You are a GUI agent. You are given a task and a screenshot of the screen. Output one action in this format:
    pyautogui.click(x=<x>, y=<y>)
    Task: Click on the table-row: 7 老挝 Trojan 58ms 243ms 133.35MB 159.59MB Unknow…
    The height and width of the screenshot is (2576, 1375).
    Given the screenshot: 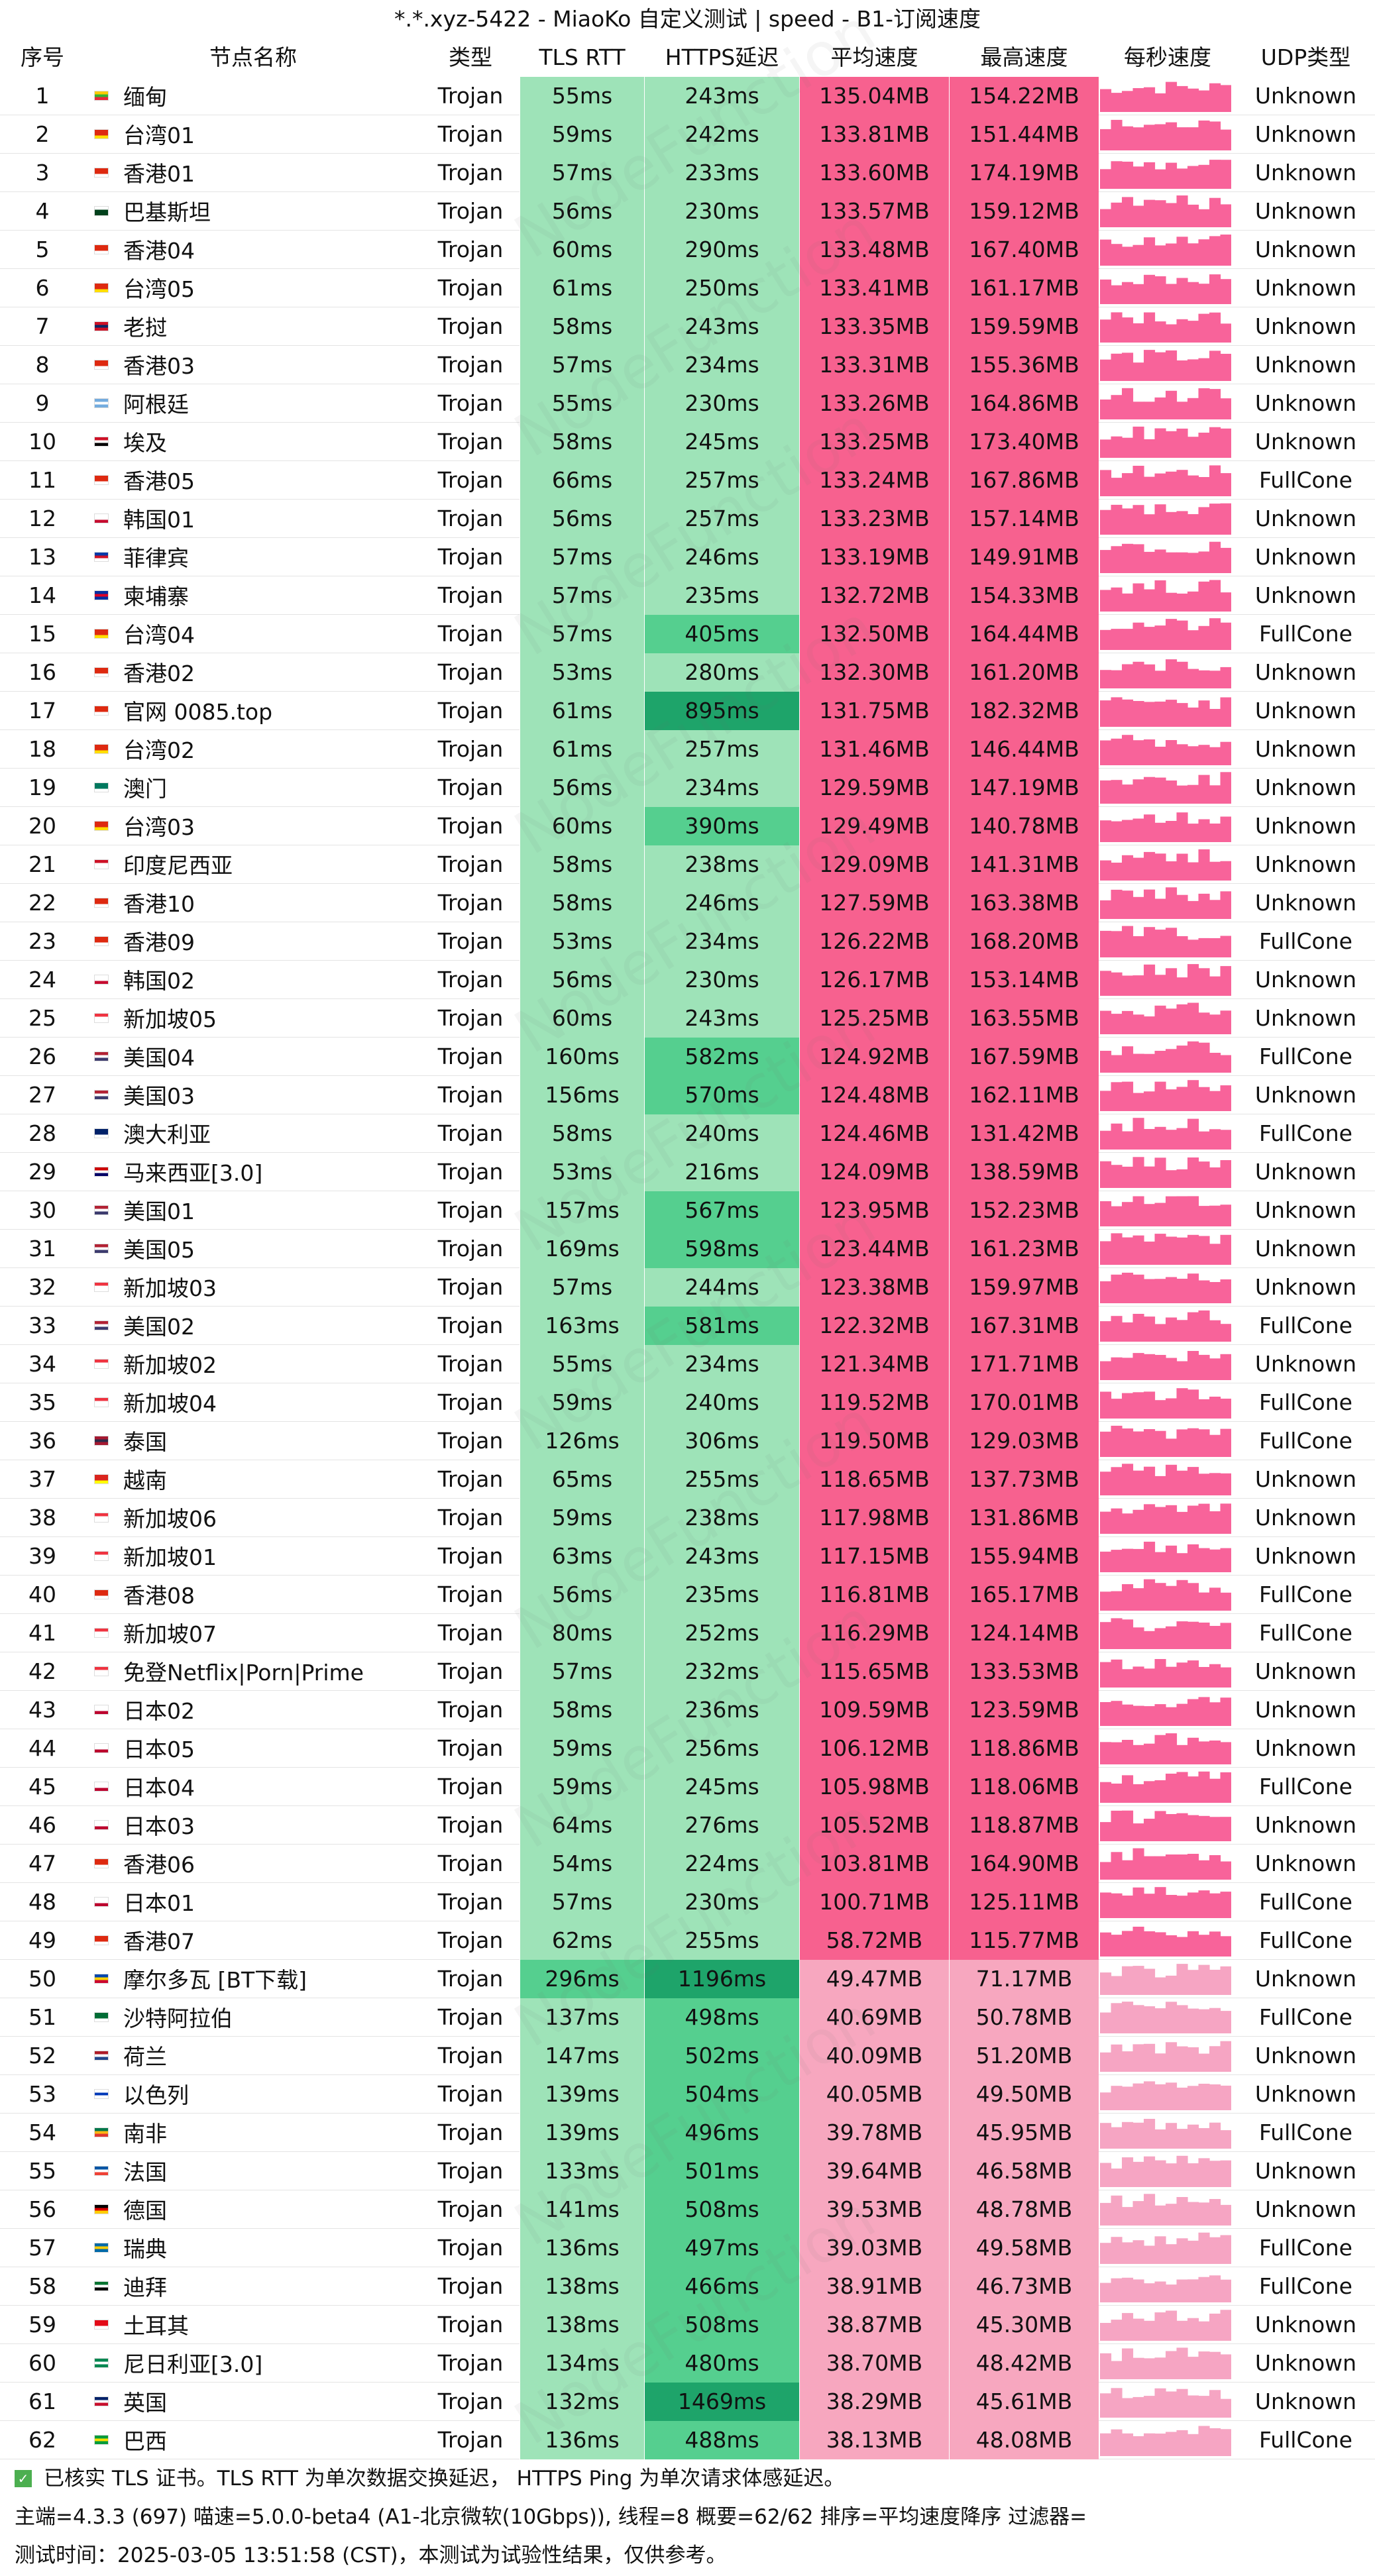 What is the action you would take?
    pyautogui.click(x=687, y=326)
    